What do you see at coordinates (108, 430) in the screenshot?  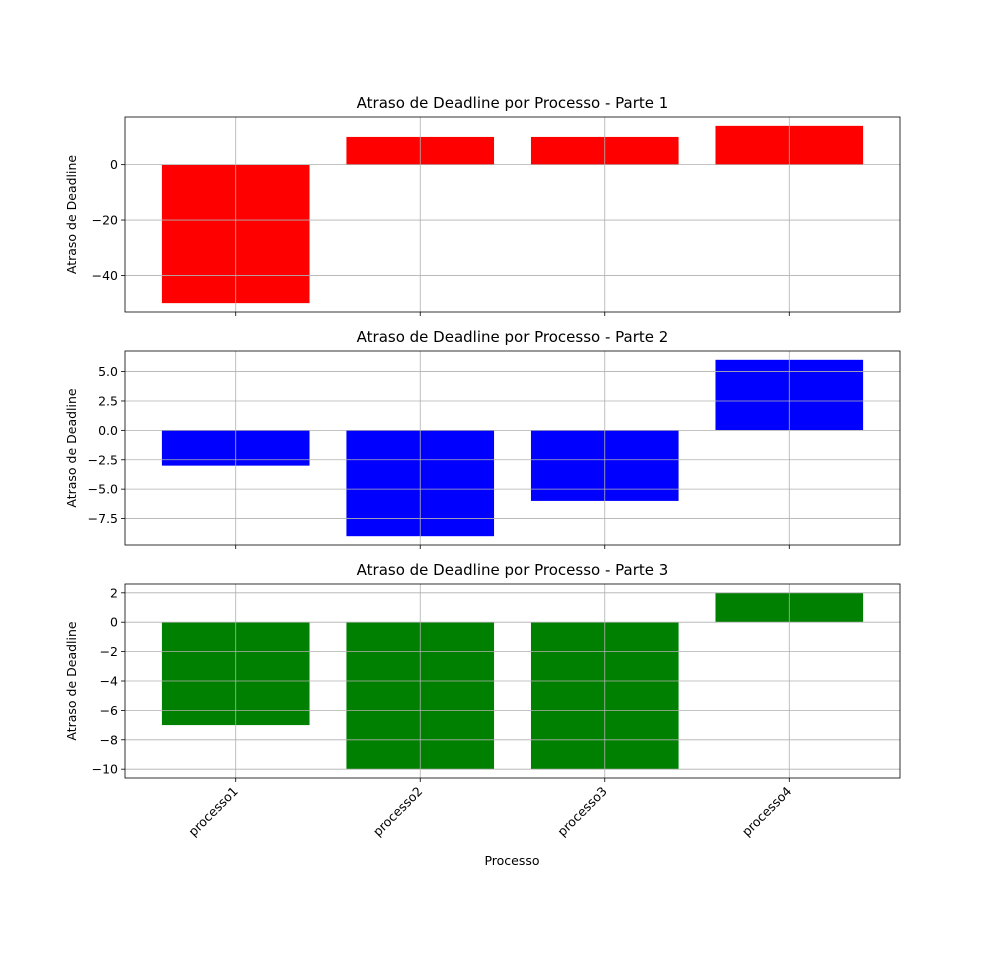 I see `y-tick-label: 0.0` at bounding box center [108, 430].